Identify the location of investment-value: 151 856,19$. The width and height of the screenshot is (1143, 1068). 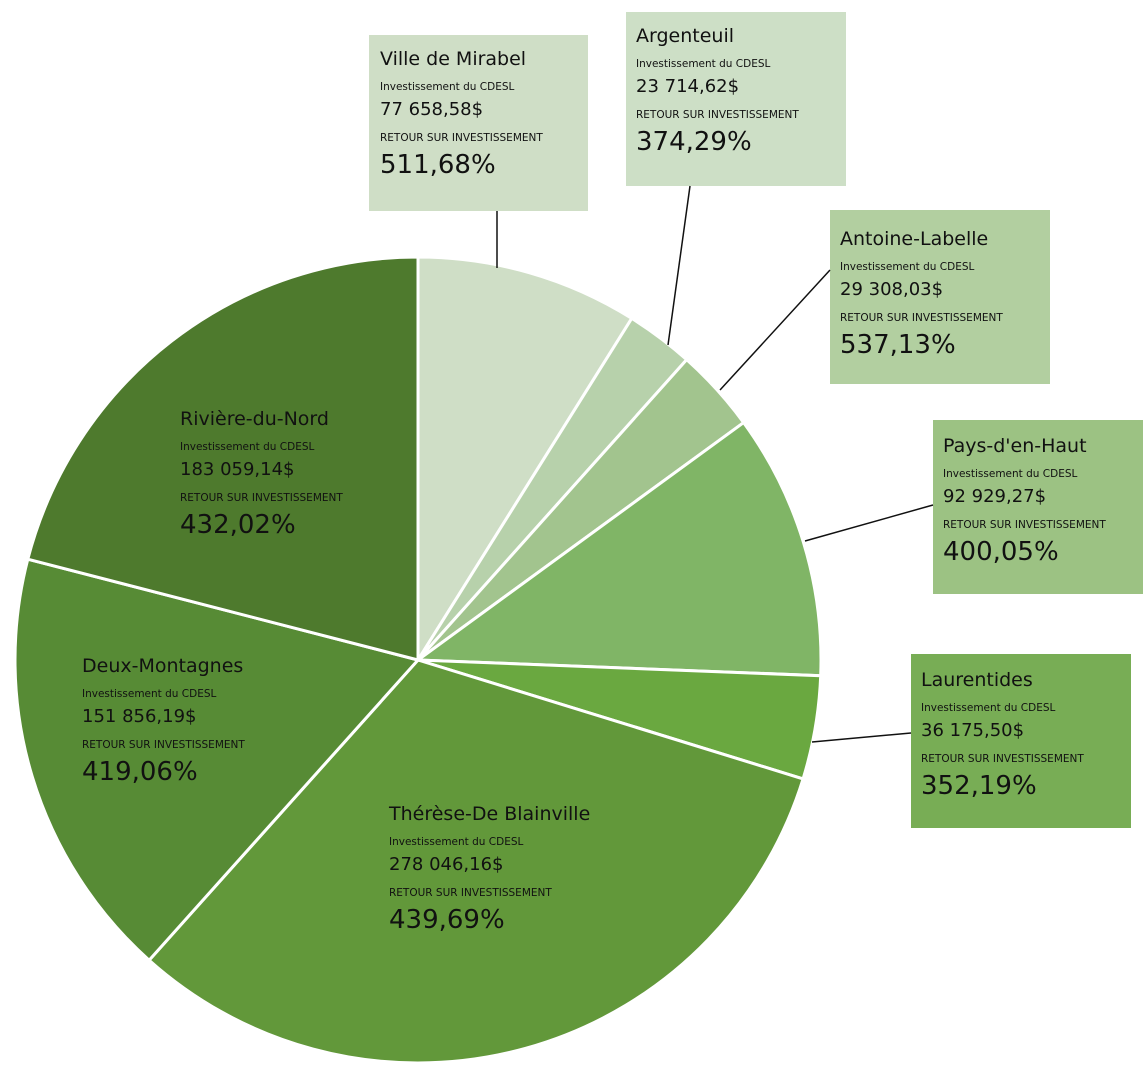
(139, 716).